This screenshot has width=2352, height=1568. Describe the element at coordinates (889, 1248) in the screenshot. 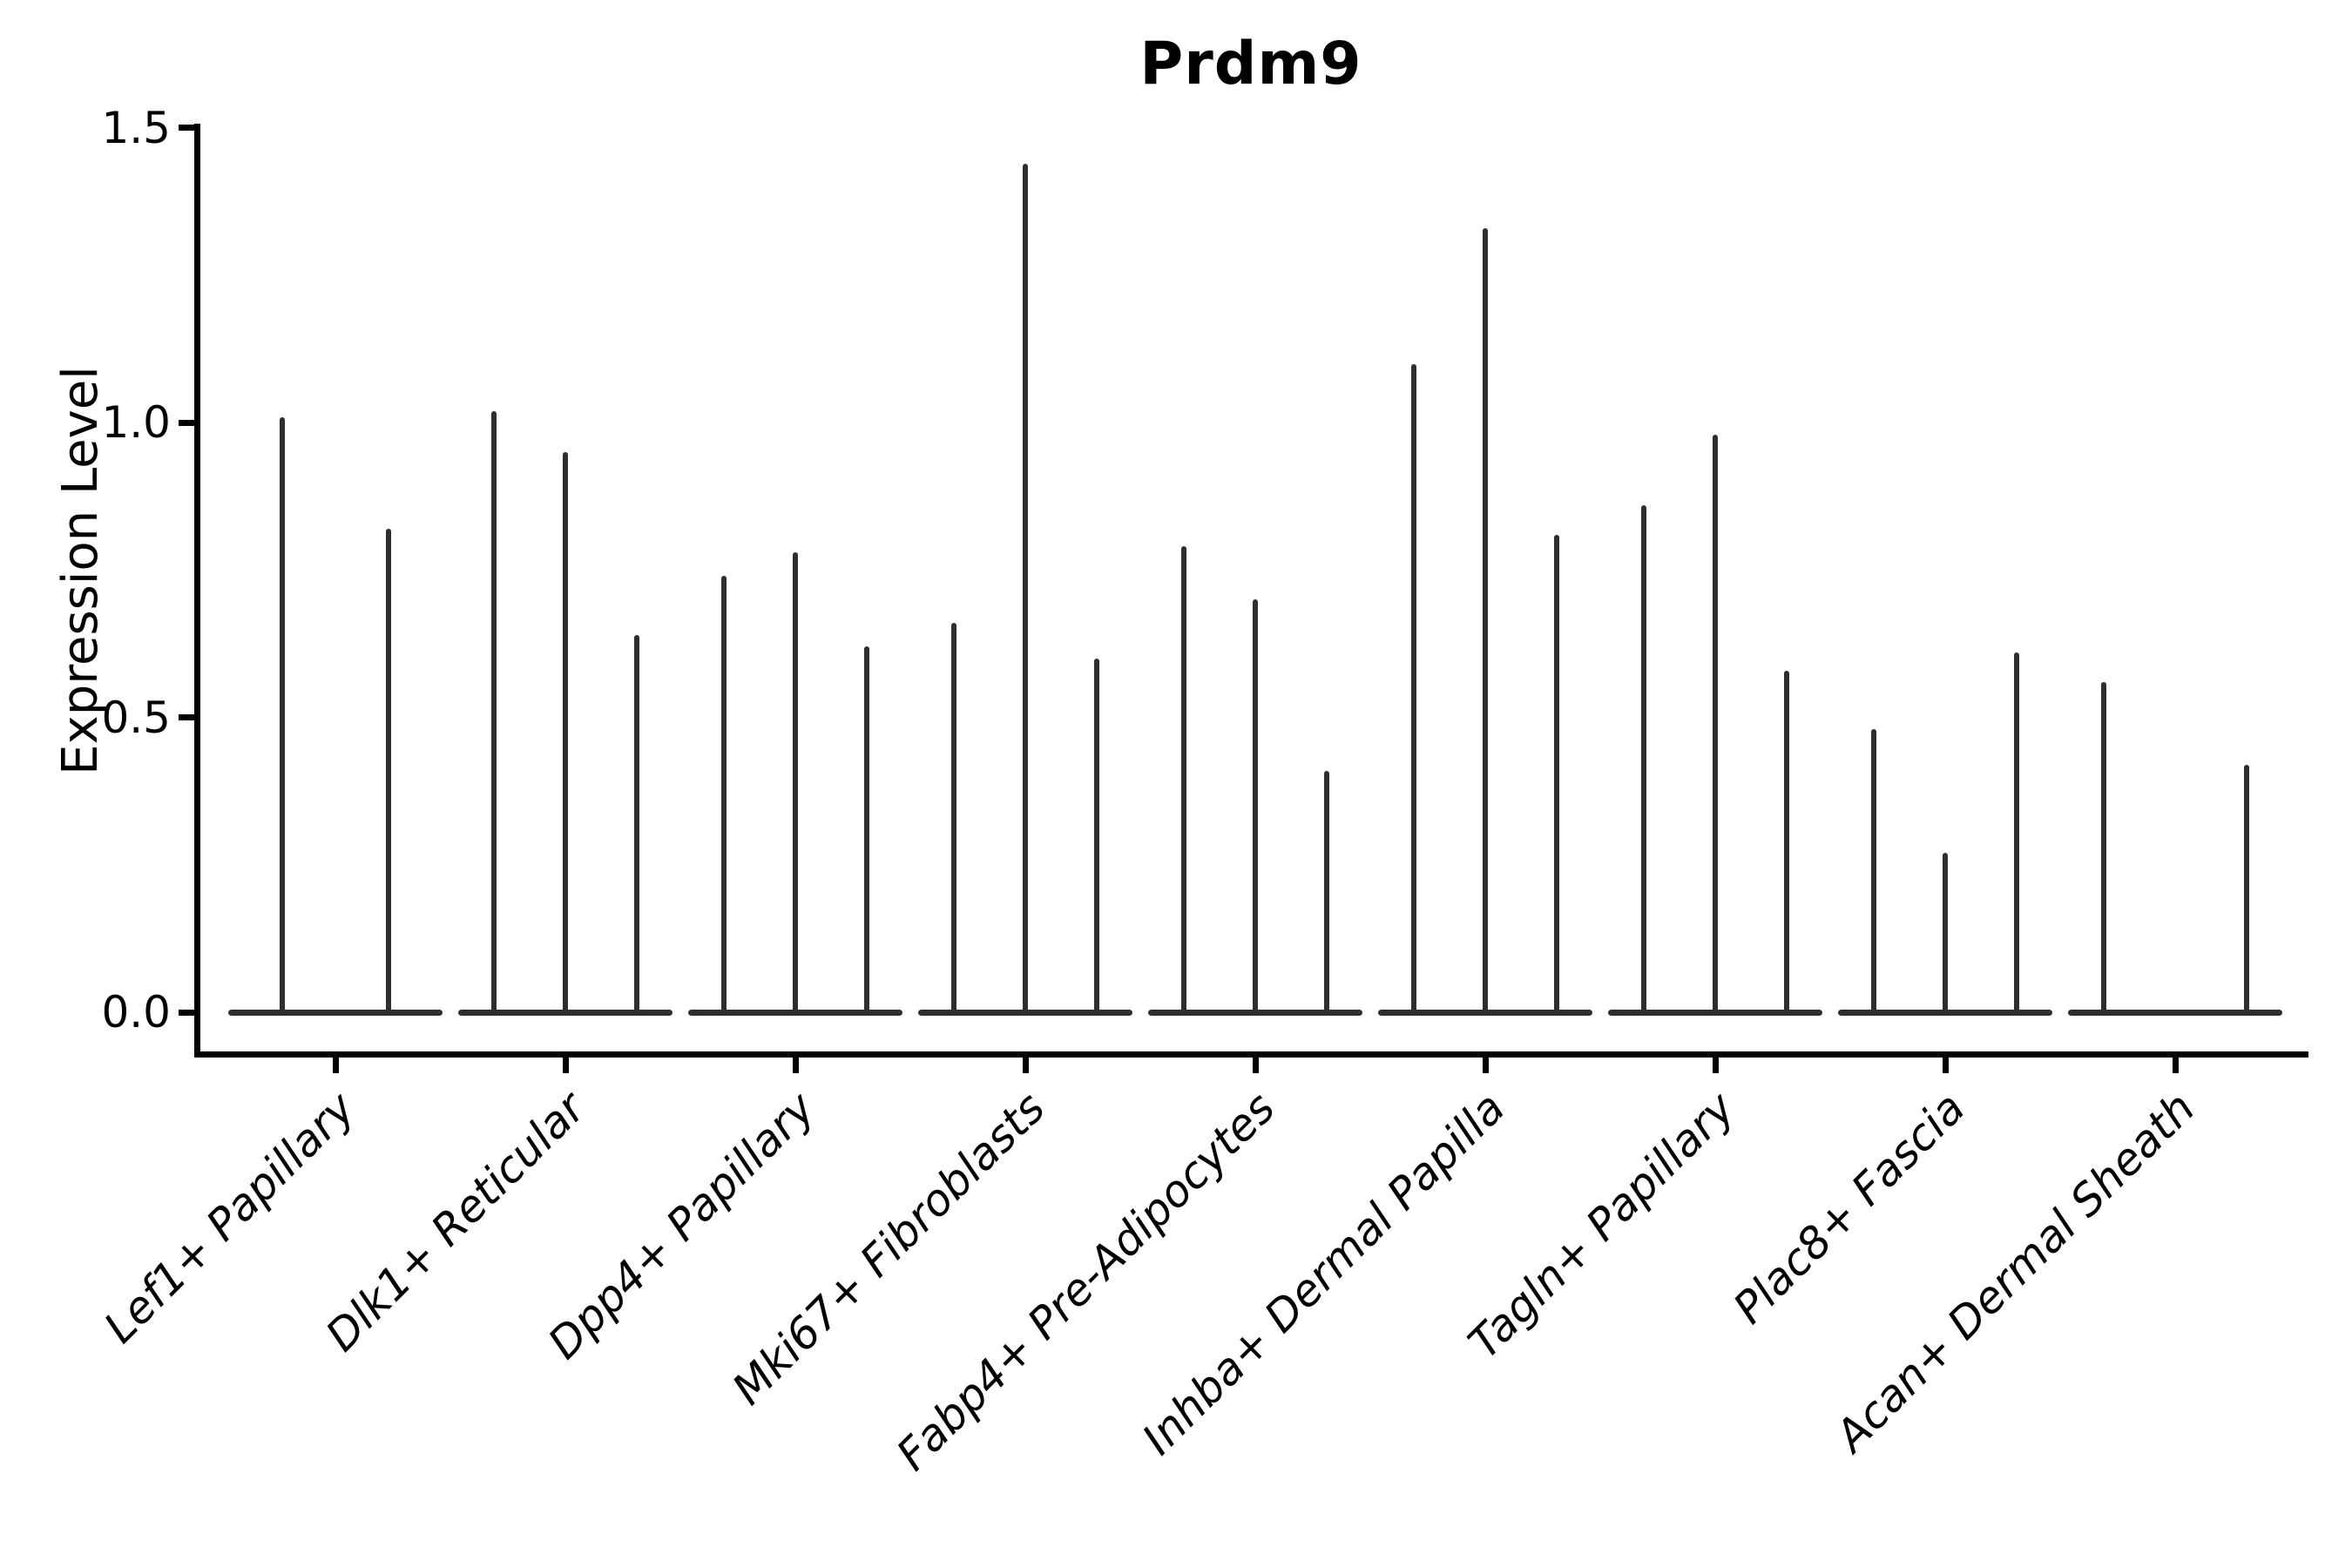

I see `x-tick-label: Mki67+ Fibroblasts` at that location.